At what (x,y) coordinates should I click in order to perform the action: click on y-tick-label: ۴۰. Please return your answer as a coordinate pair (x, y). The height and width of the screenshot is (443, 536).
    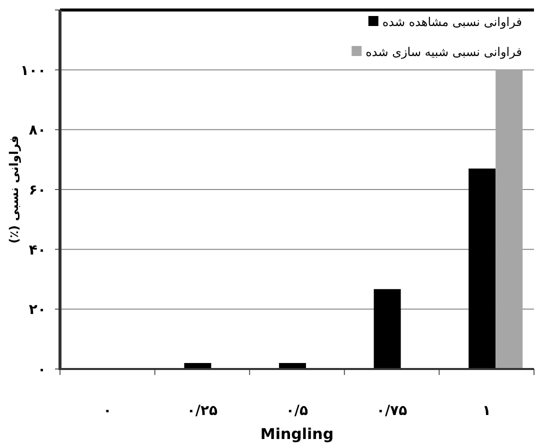
    Looking at the image, I should click on (37, 250).